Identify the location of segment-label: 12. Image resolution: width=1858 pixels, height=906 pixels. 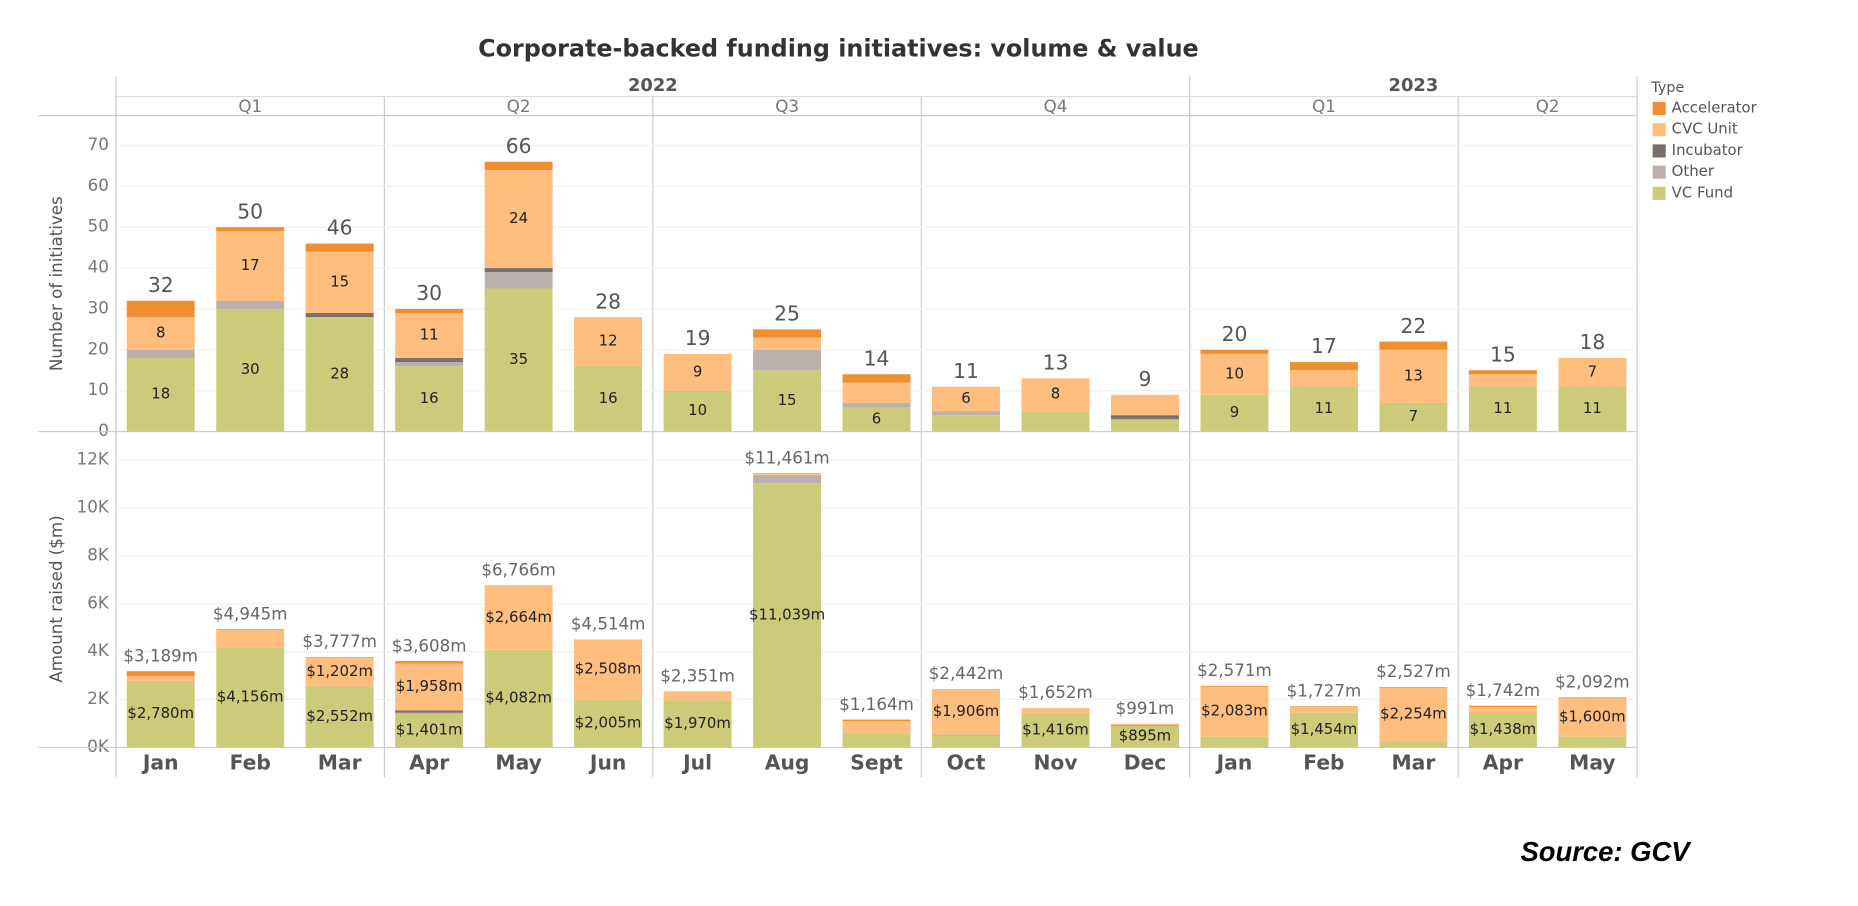
(608, 341).